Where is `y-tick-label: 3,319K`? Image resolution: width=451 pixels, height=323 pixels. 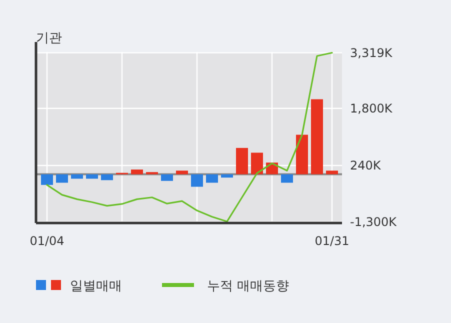
y-tick-label: 3,319K is located at coordinates (372, 53).